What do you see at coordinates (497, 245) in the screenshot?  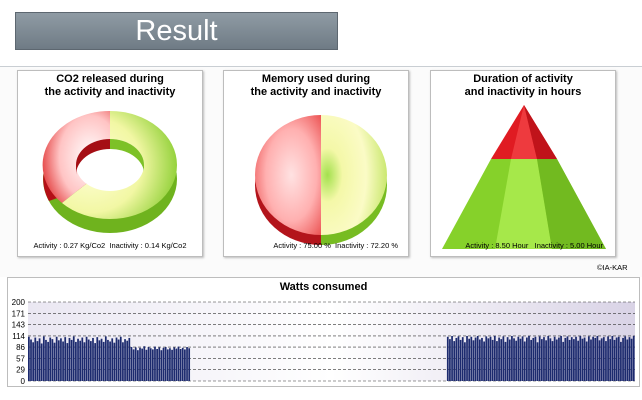 I see `duration-activity-value: Activity : 8.50 Hour` at bounding box center [497, 245].